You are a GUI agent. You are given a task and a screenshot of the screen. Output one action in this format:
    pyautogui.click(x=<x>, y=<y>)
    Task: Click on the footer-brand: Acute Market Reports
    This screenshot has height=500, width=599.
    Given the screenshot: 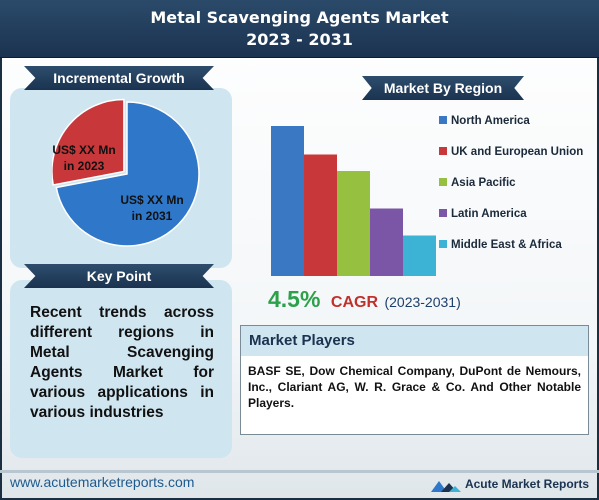 What is the action you would take?
    pyautogui.click(x=509, y=484)
    